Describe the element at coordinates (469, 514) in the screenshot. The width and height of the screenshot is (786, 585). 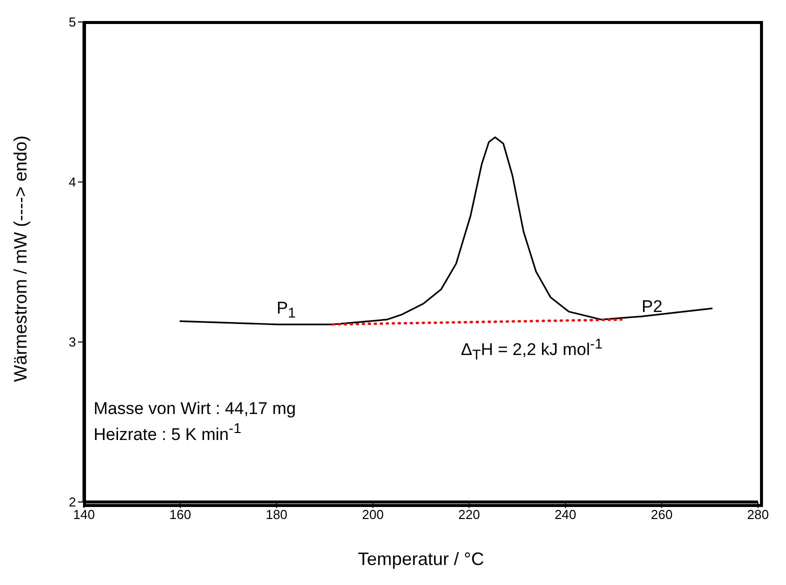
I see `x-tick-label: 220` at that location.